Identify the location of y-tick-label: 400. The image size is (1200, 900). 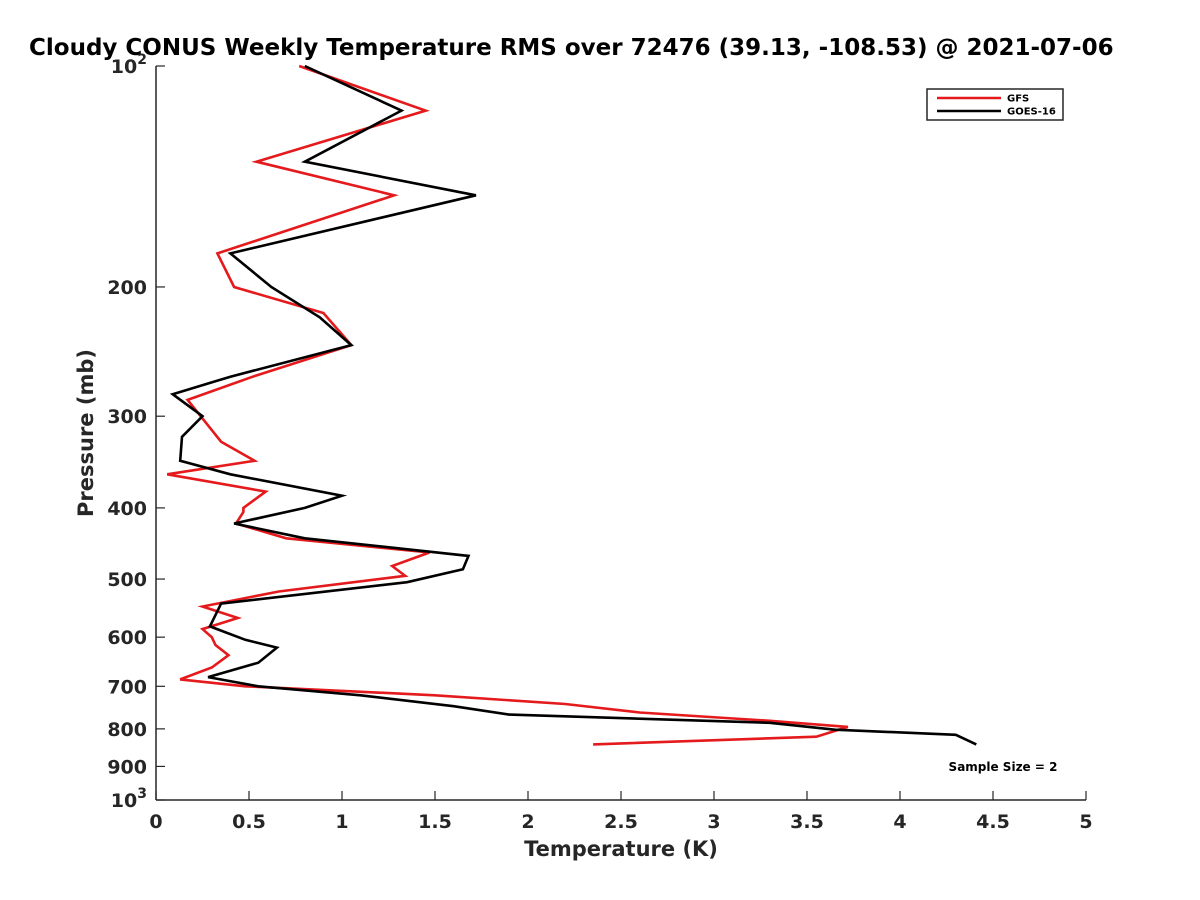
(127, 509).